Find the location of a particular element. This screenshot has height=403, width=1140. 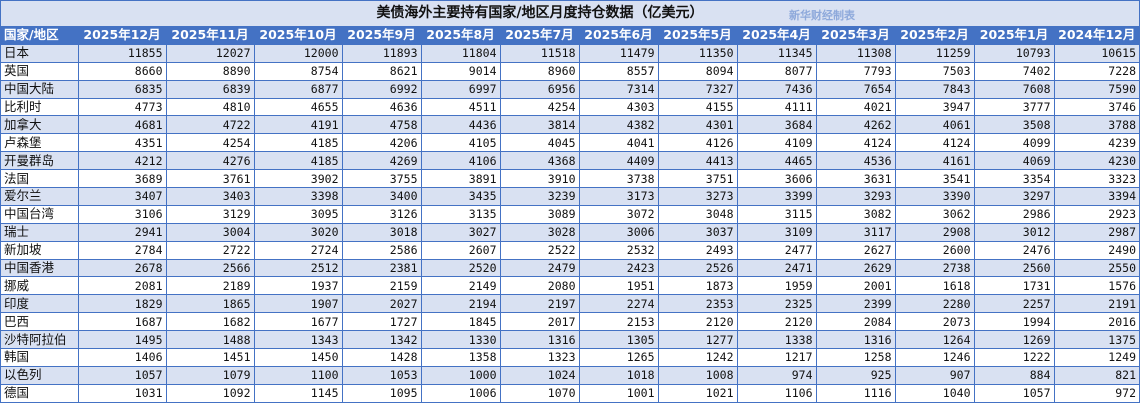

holding-value-cell: 1269 is located at coordinates (1014, 340).